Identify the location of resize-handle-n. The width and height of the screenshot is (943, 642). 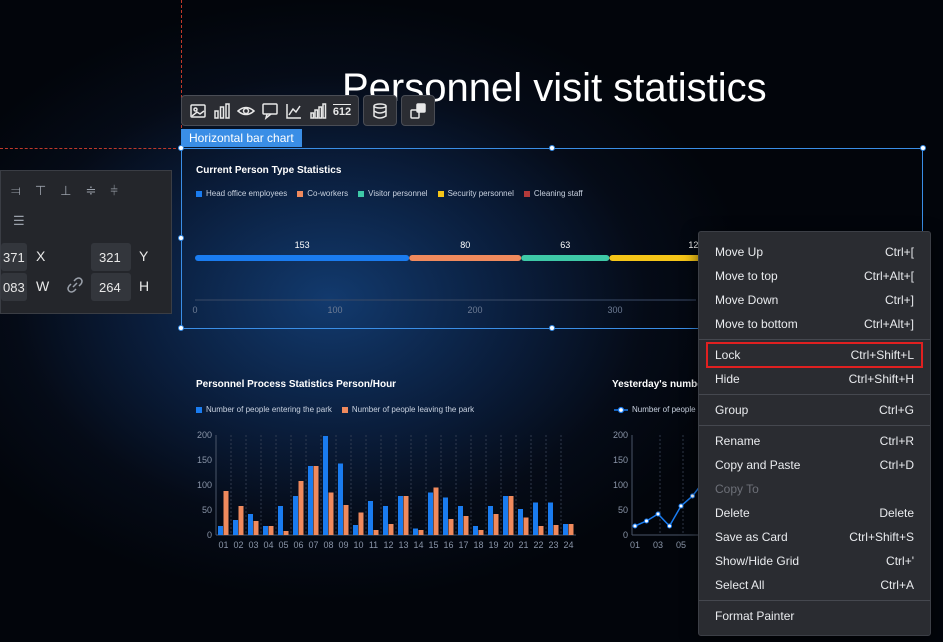
(552, 148).